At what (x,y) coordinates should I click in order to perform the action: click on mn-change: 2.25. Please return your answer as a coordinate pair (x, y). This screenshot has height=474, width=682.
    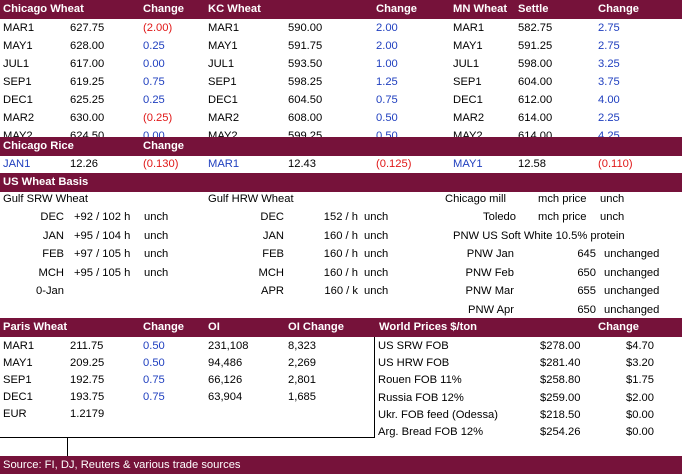
    Looking at the image, I should click on (609, 118).